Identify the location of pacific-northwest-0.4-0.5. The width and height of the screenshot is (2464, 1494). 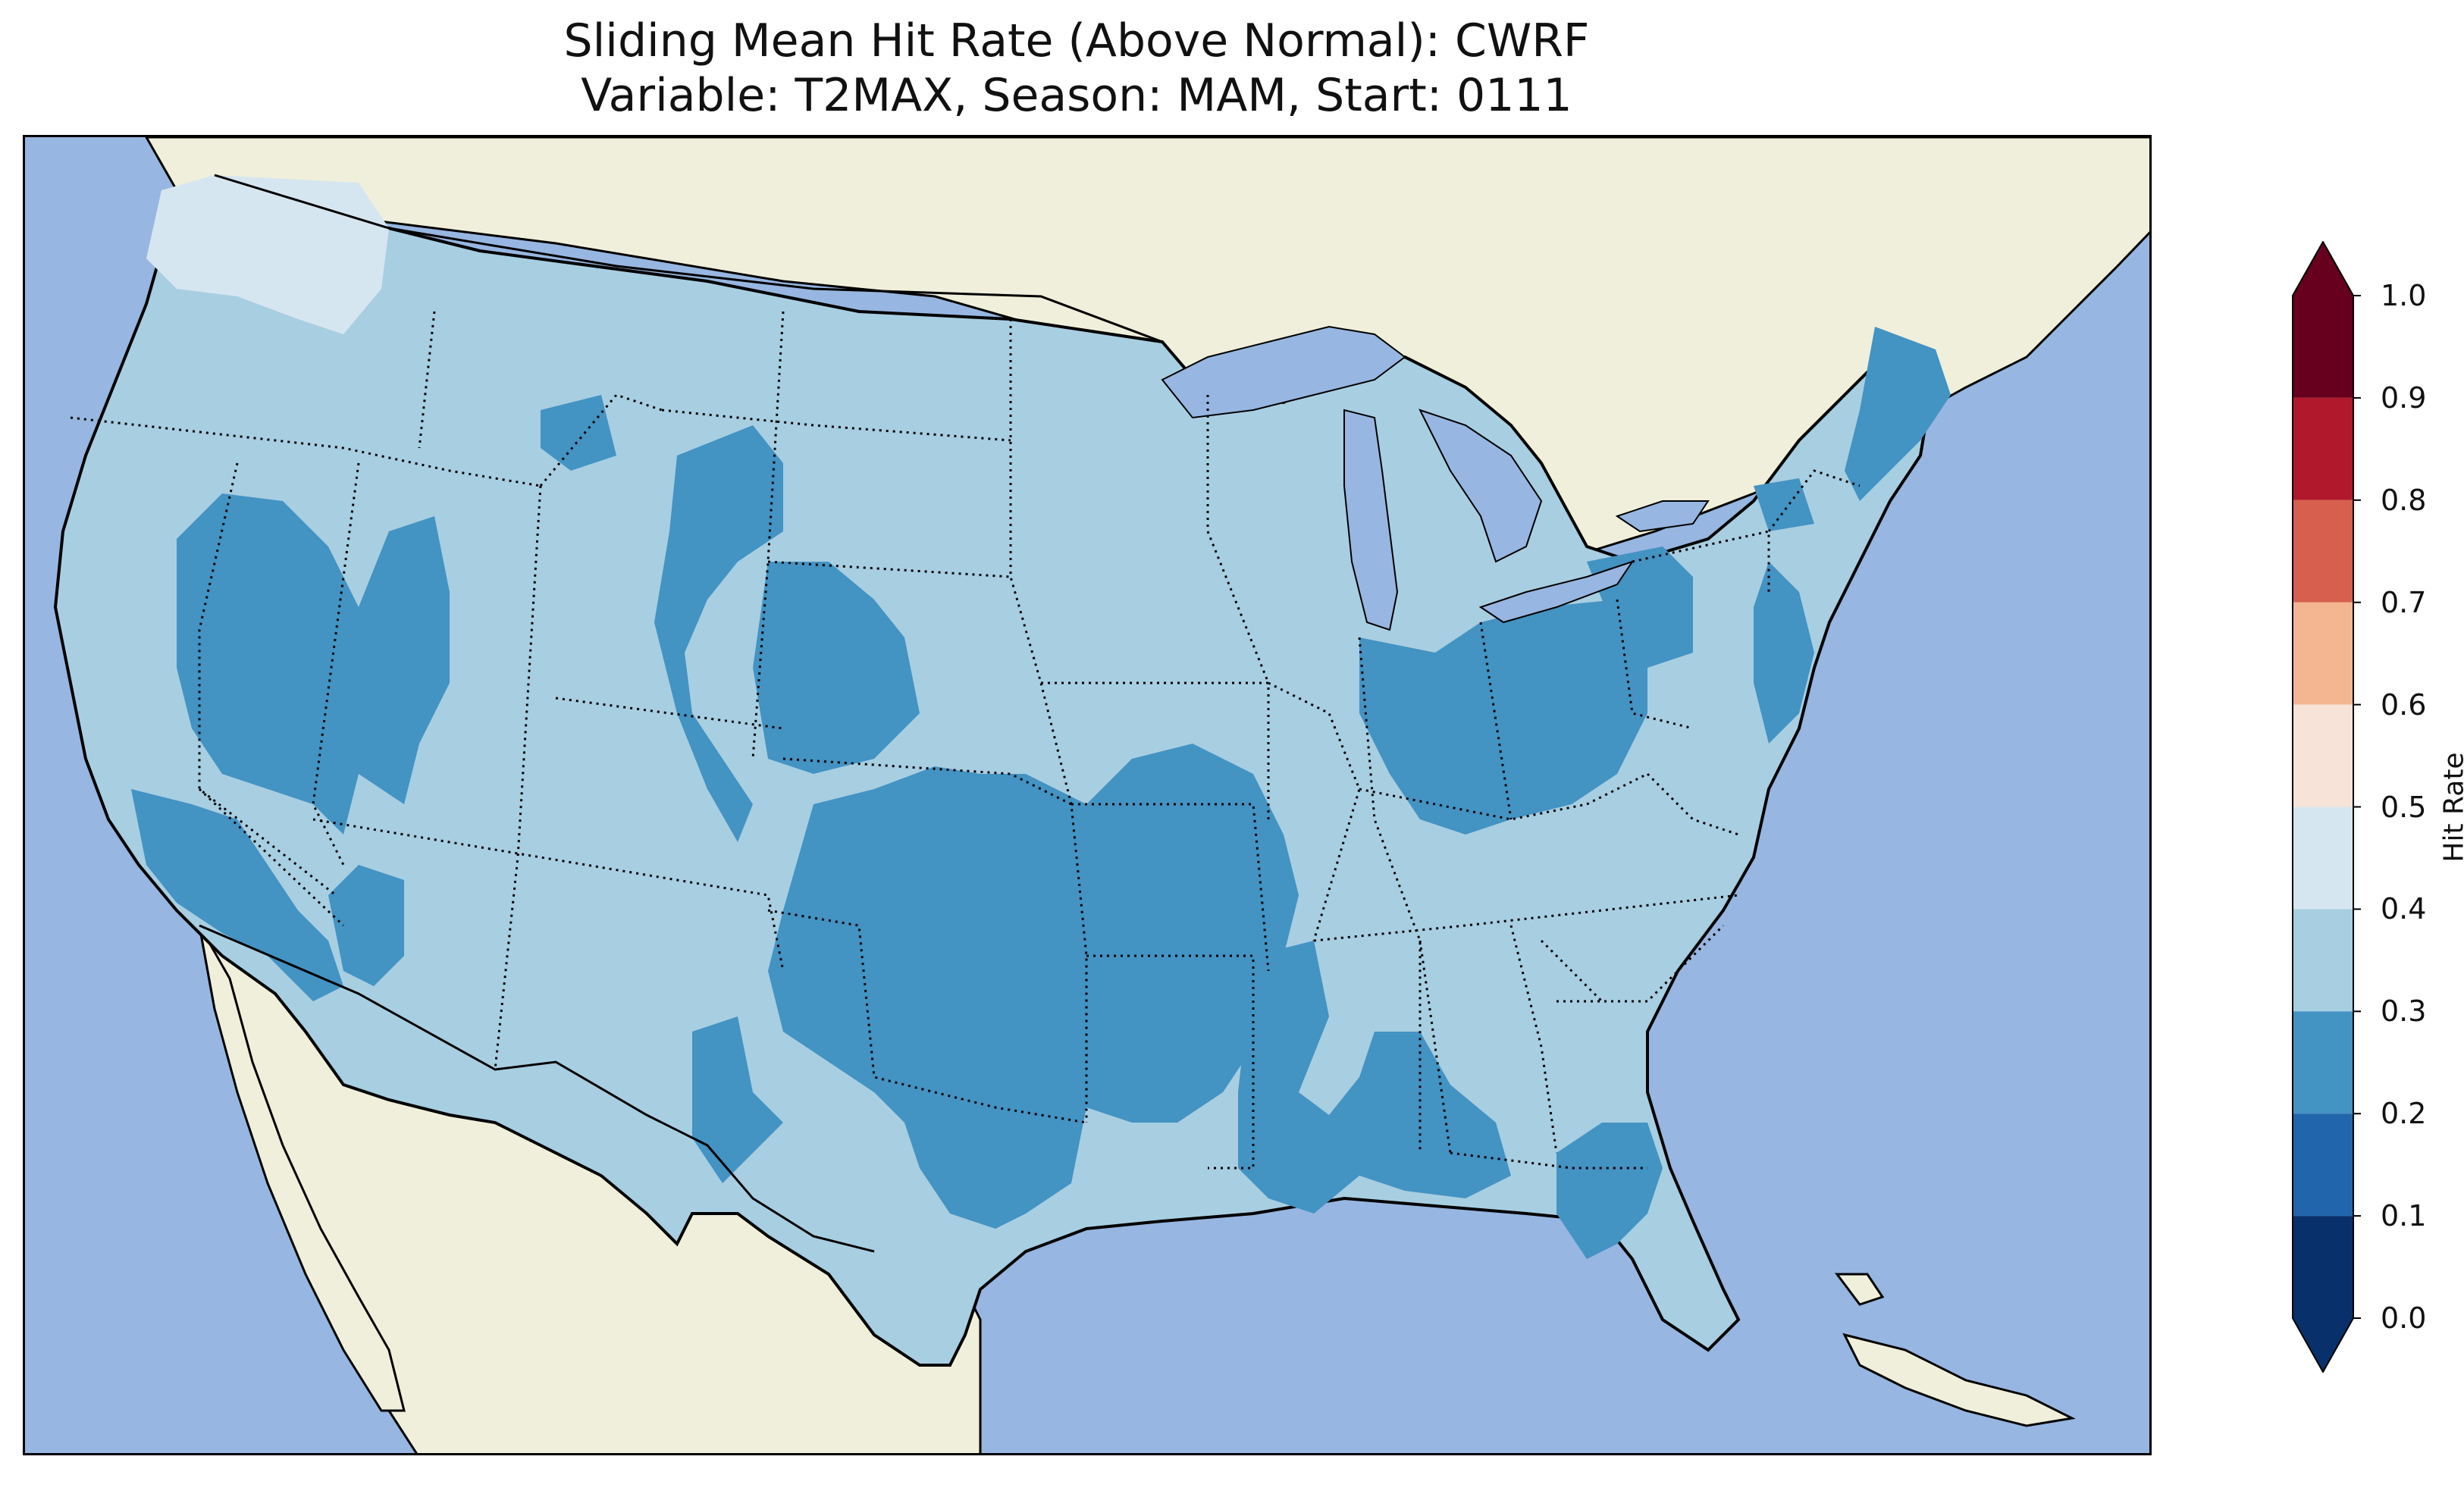
(267, 254).